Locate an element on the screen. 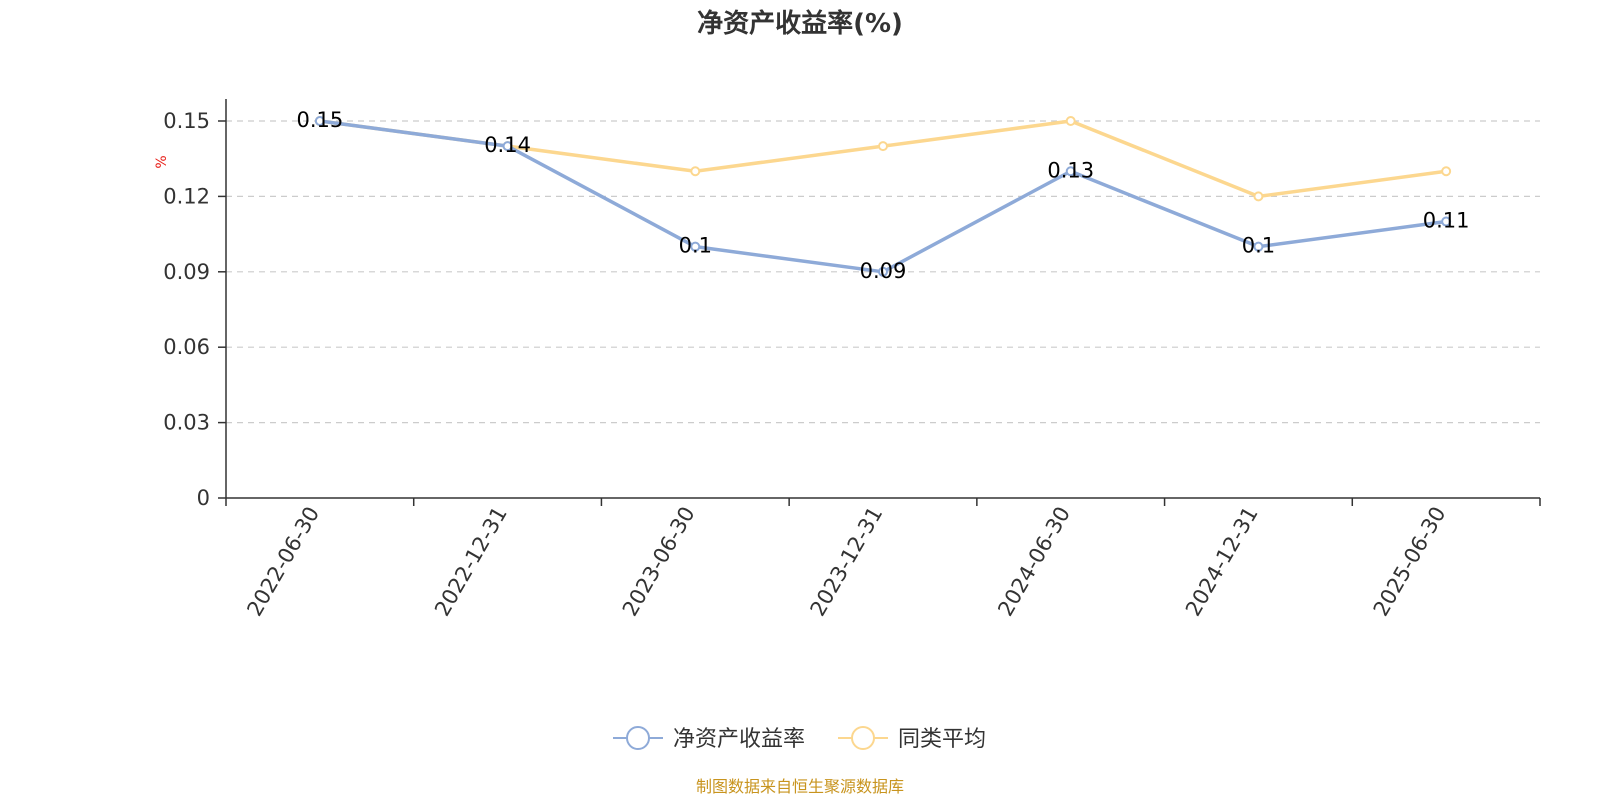  data-label: 0.09 is located at coordinates (883, 271).